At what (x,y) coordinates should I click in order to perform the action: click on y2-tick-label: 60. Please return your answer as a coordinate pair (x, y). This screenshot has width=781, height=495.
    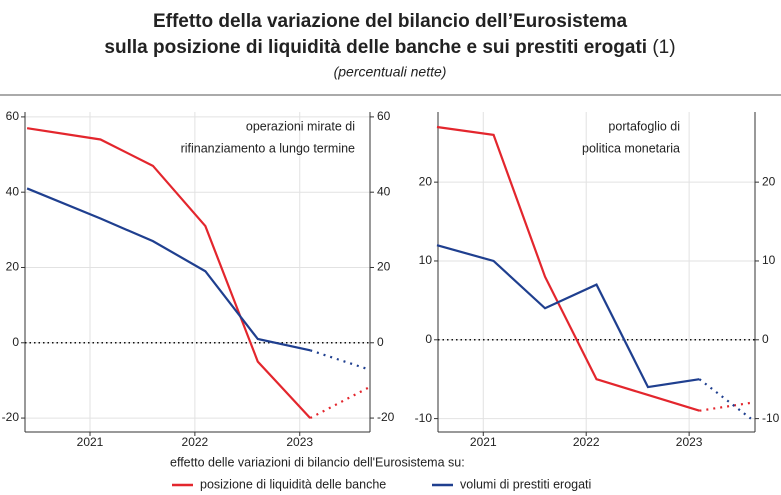
    Looking at the image, I should click on (384, 116).